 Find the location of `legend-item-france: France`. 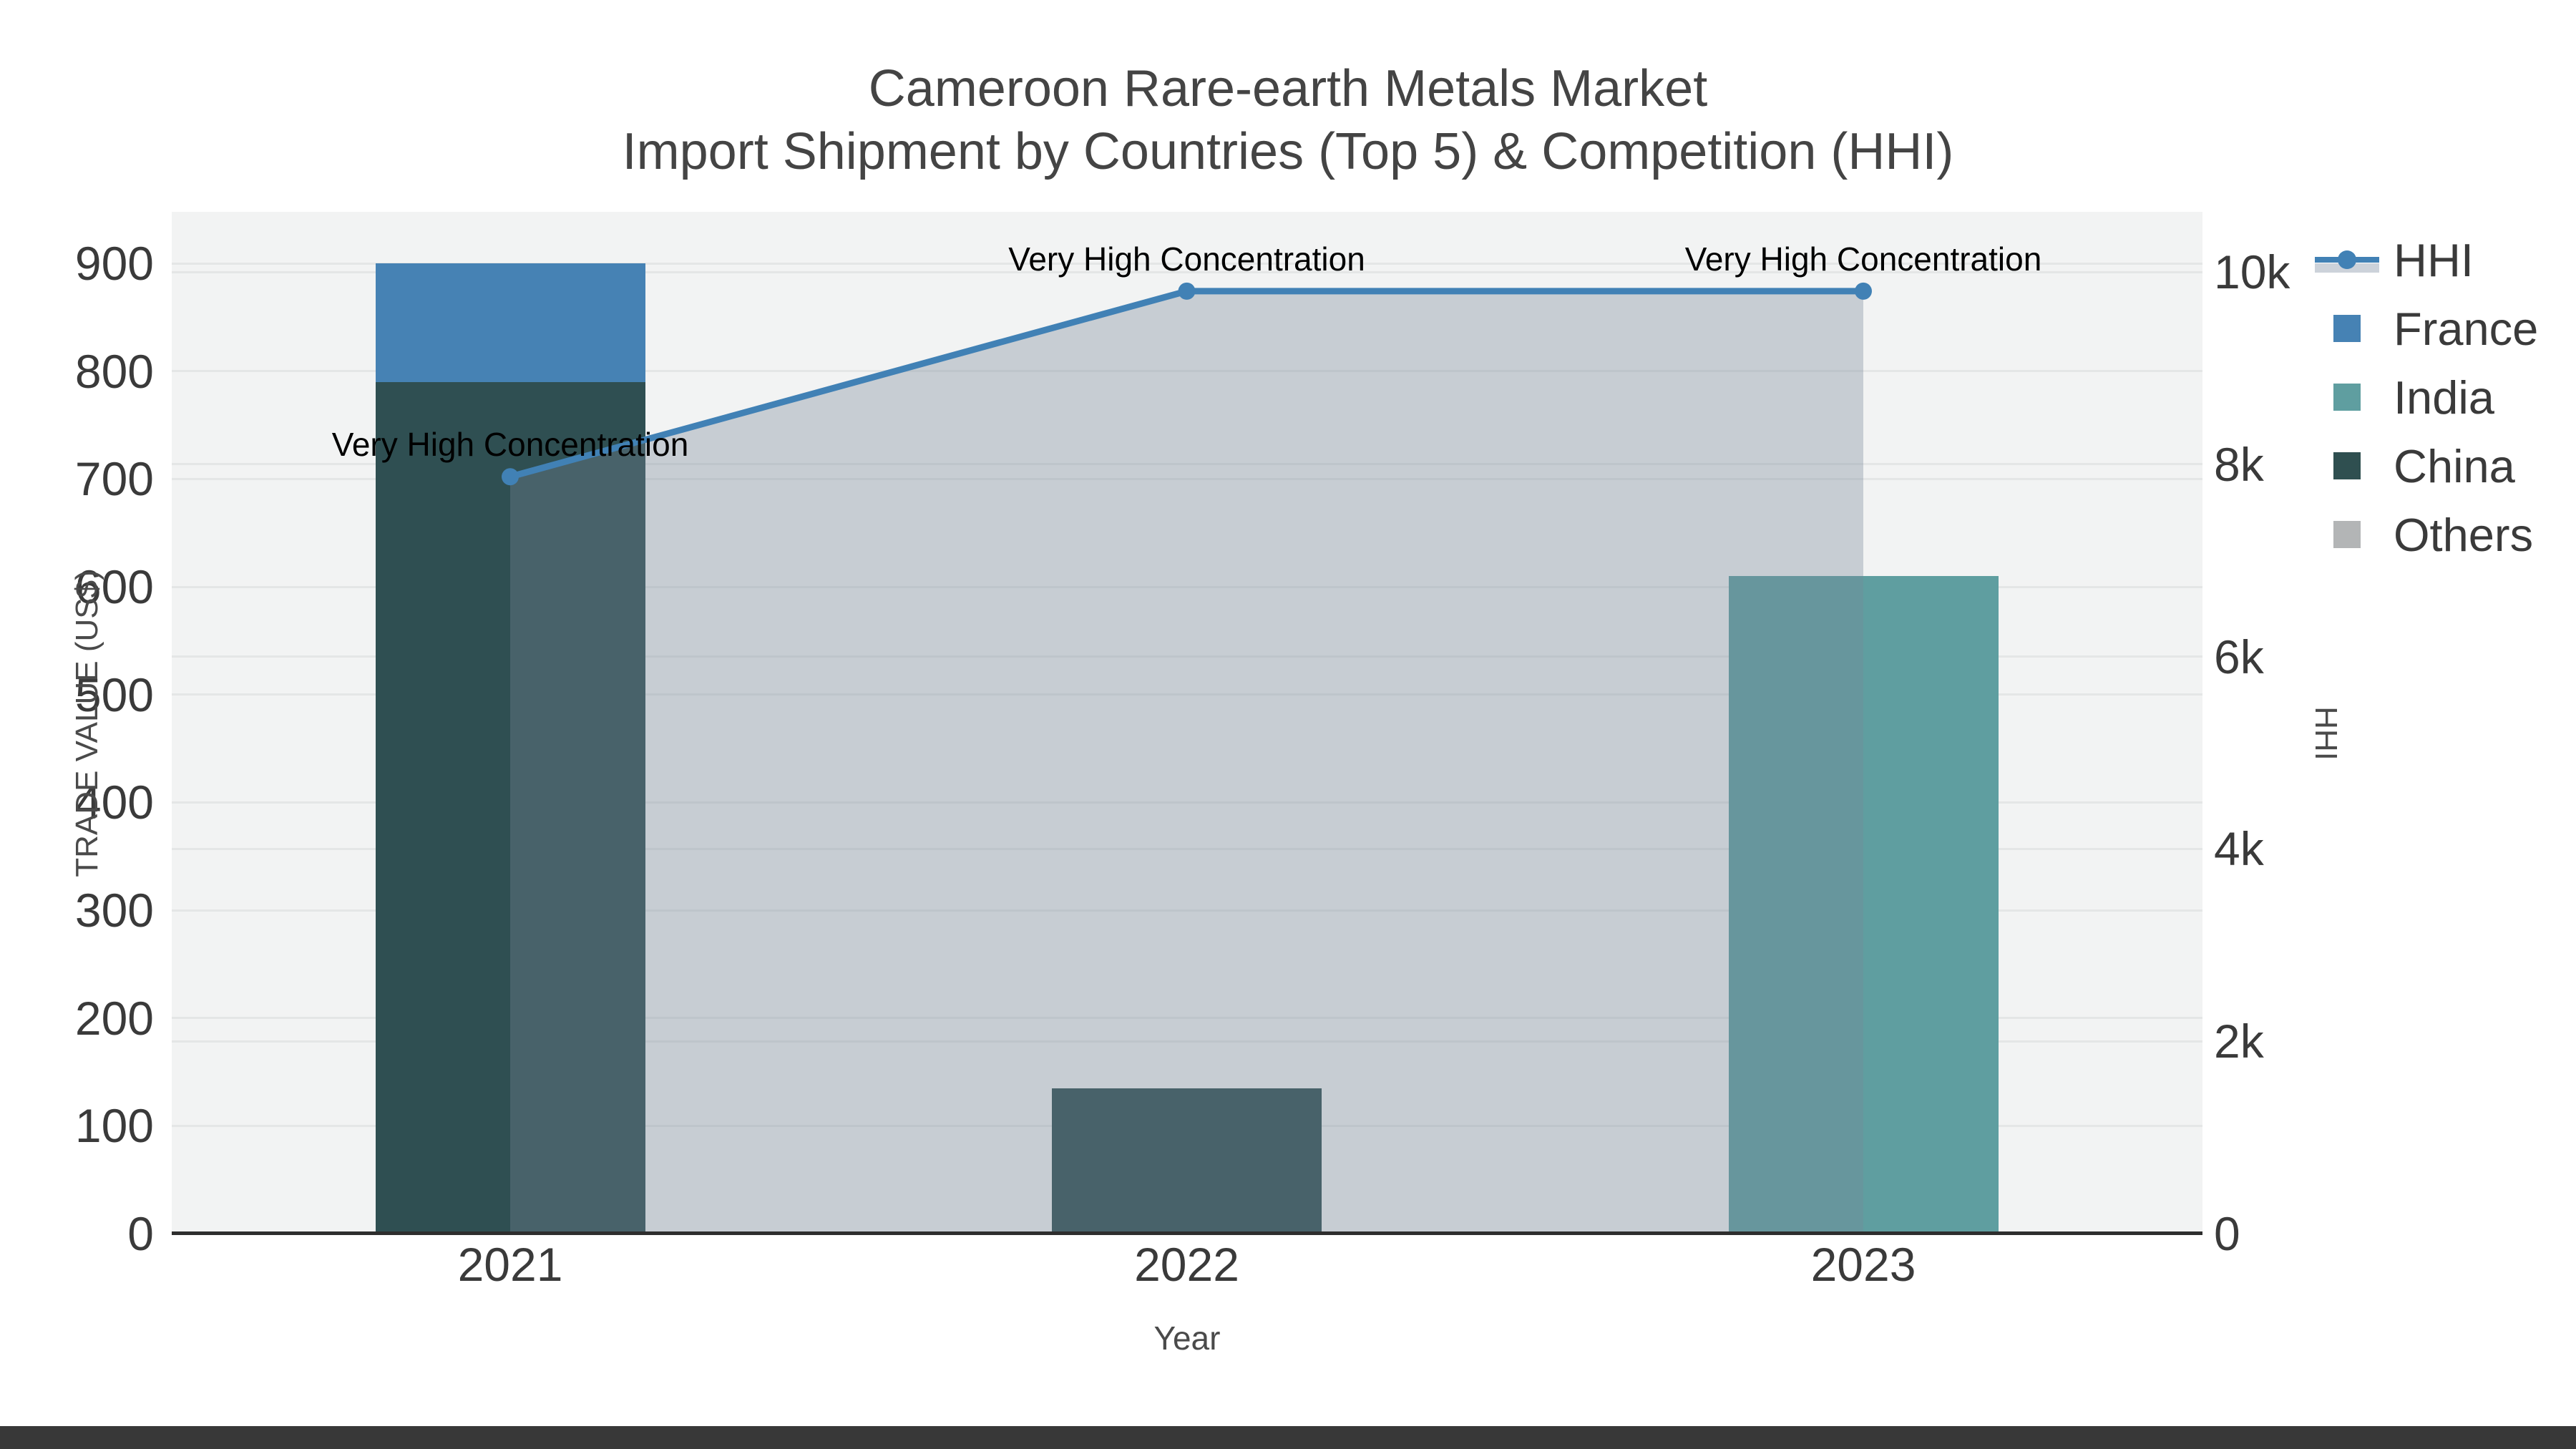

legend-item-france: France is located at coordinates (2426, 328).